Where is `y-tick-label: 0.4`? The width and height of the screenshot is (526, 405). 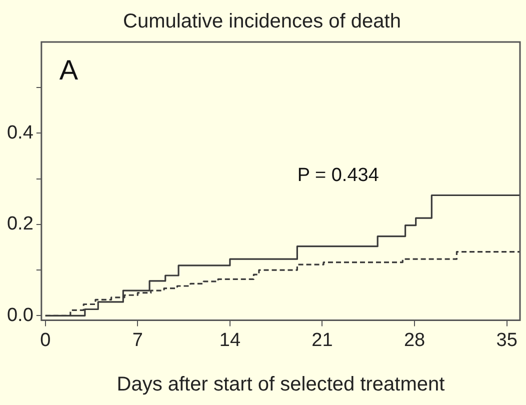
y-tick-label: 0.4 is located at coordinates (20, 133).